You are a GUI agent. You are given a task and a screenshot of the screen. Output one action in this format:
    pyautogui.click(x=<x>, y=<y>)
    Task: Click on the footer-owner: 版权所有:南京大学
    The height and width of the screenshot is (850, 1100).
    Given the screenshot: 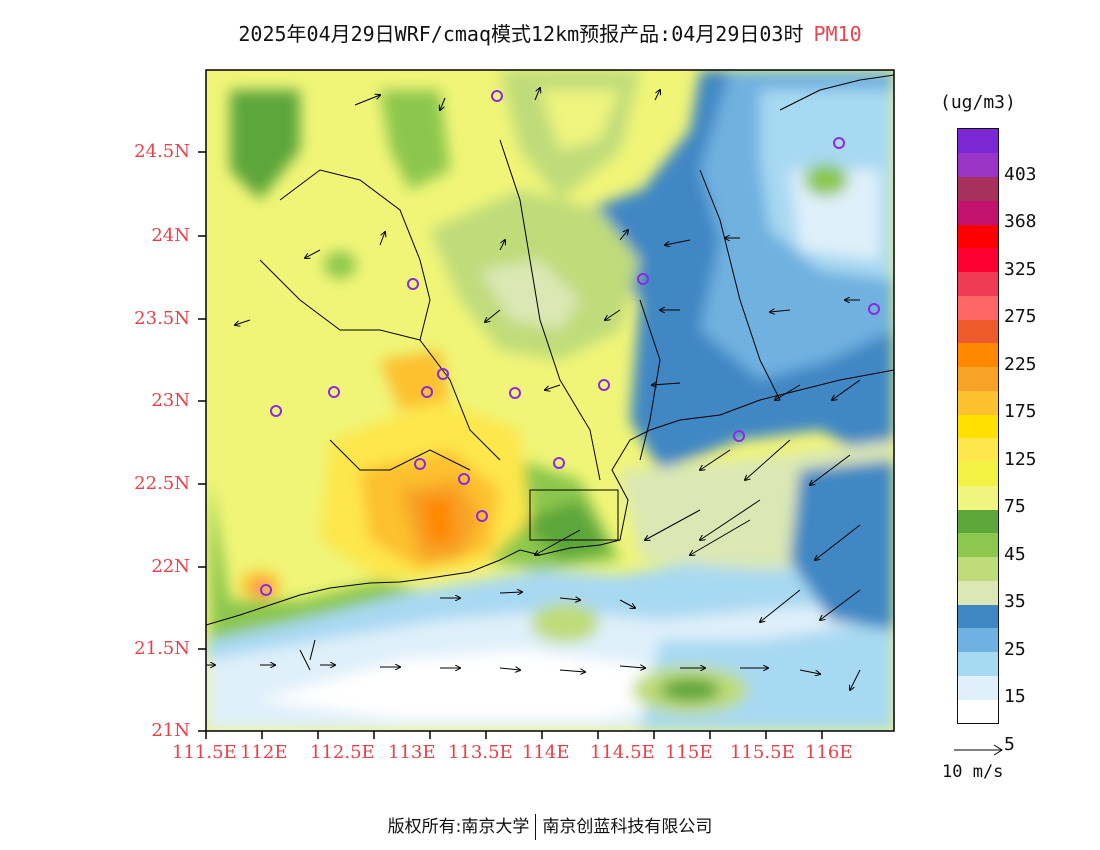 What is the action you would take?
    pyautogui.click(x=458, y=827)
    